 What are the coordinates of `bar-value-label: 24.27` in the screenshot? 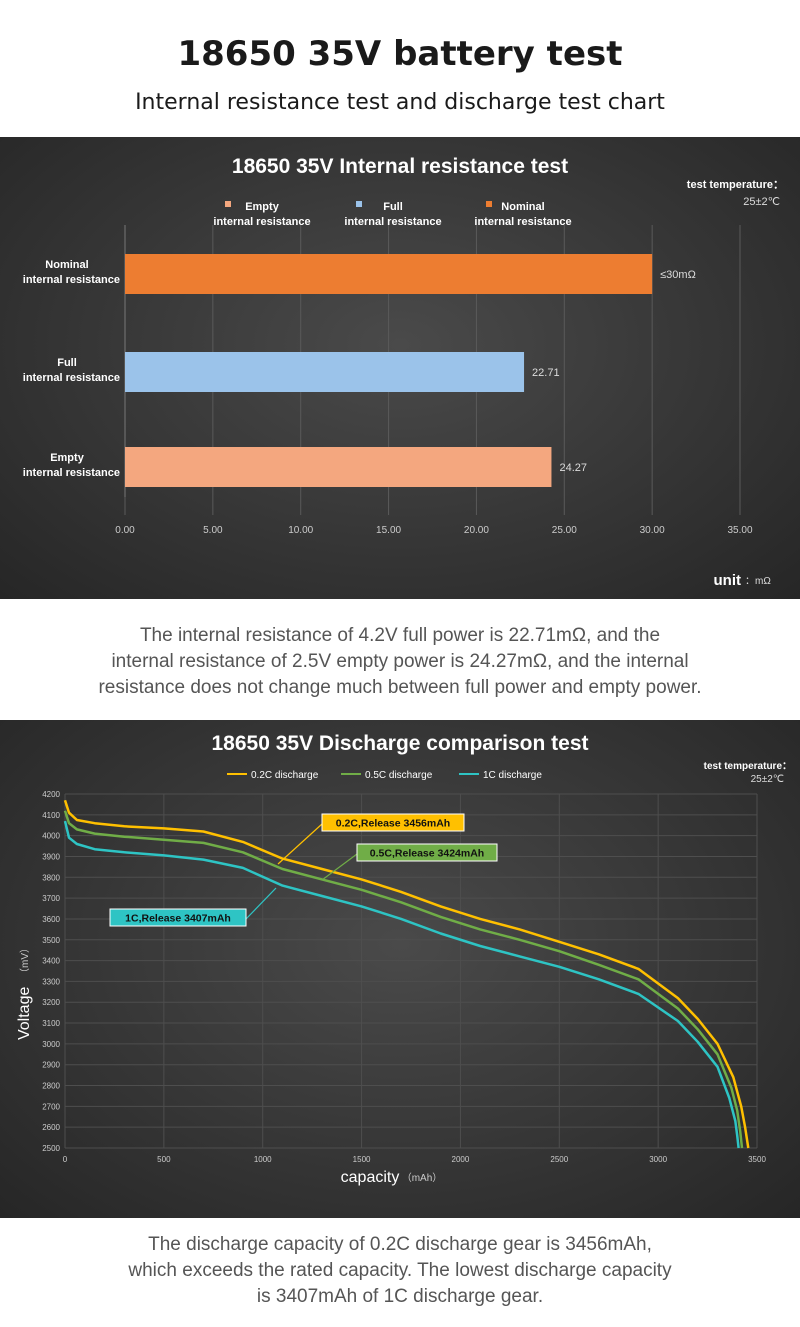 It's located at (573, 468).